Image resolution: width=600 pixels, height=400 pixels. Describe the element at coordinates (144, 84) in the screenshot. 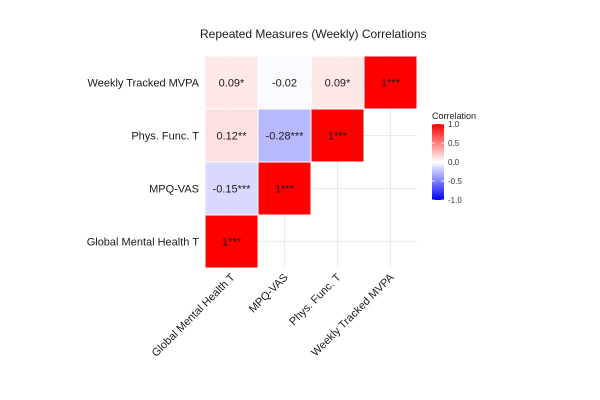

I see `y-tick-label: Weekly Tracked MVPA` at that location.